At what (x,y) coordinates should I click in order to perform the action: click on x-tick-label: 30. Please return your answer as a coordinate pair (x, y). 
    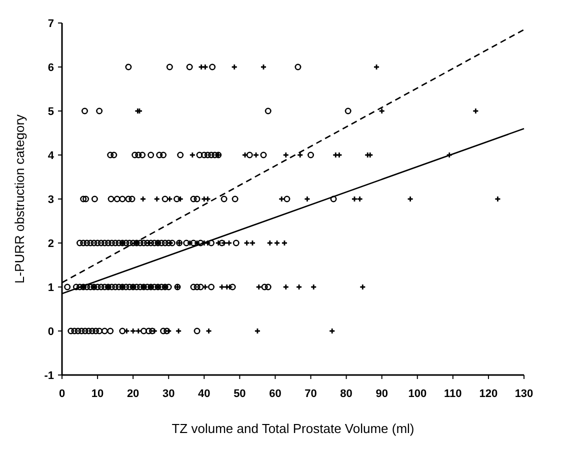
    Looking at the image, I should click on (168, 394).